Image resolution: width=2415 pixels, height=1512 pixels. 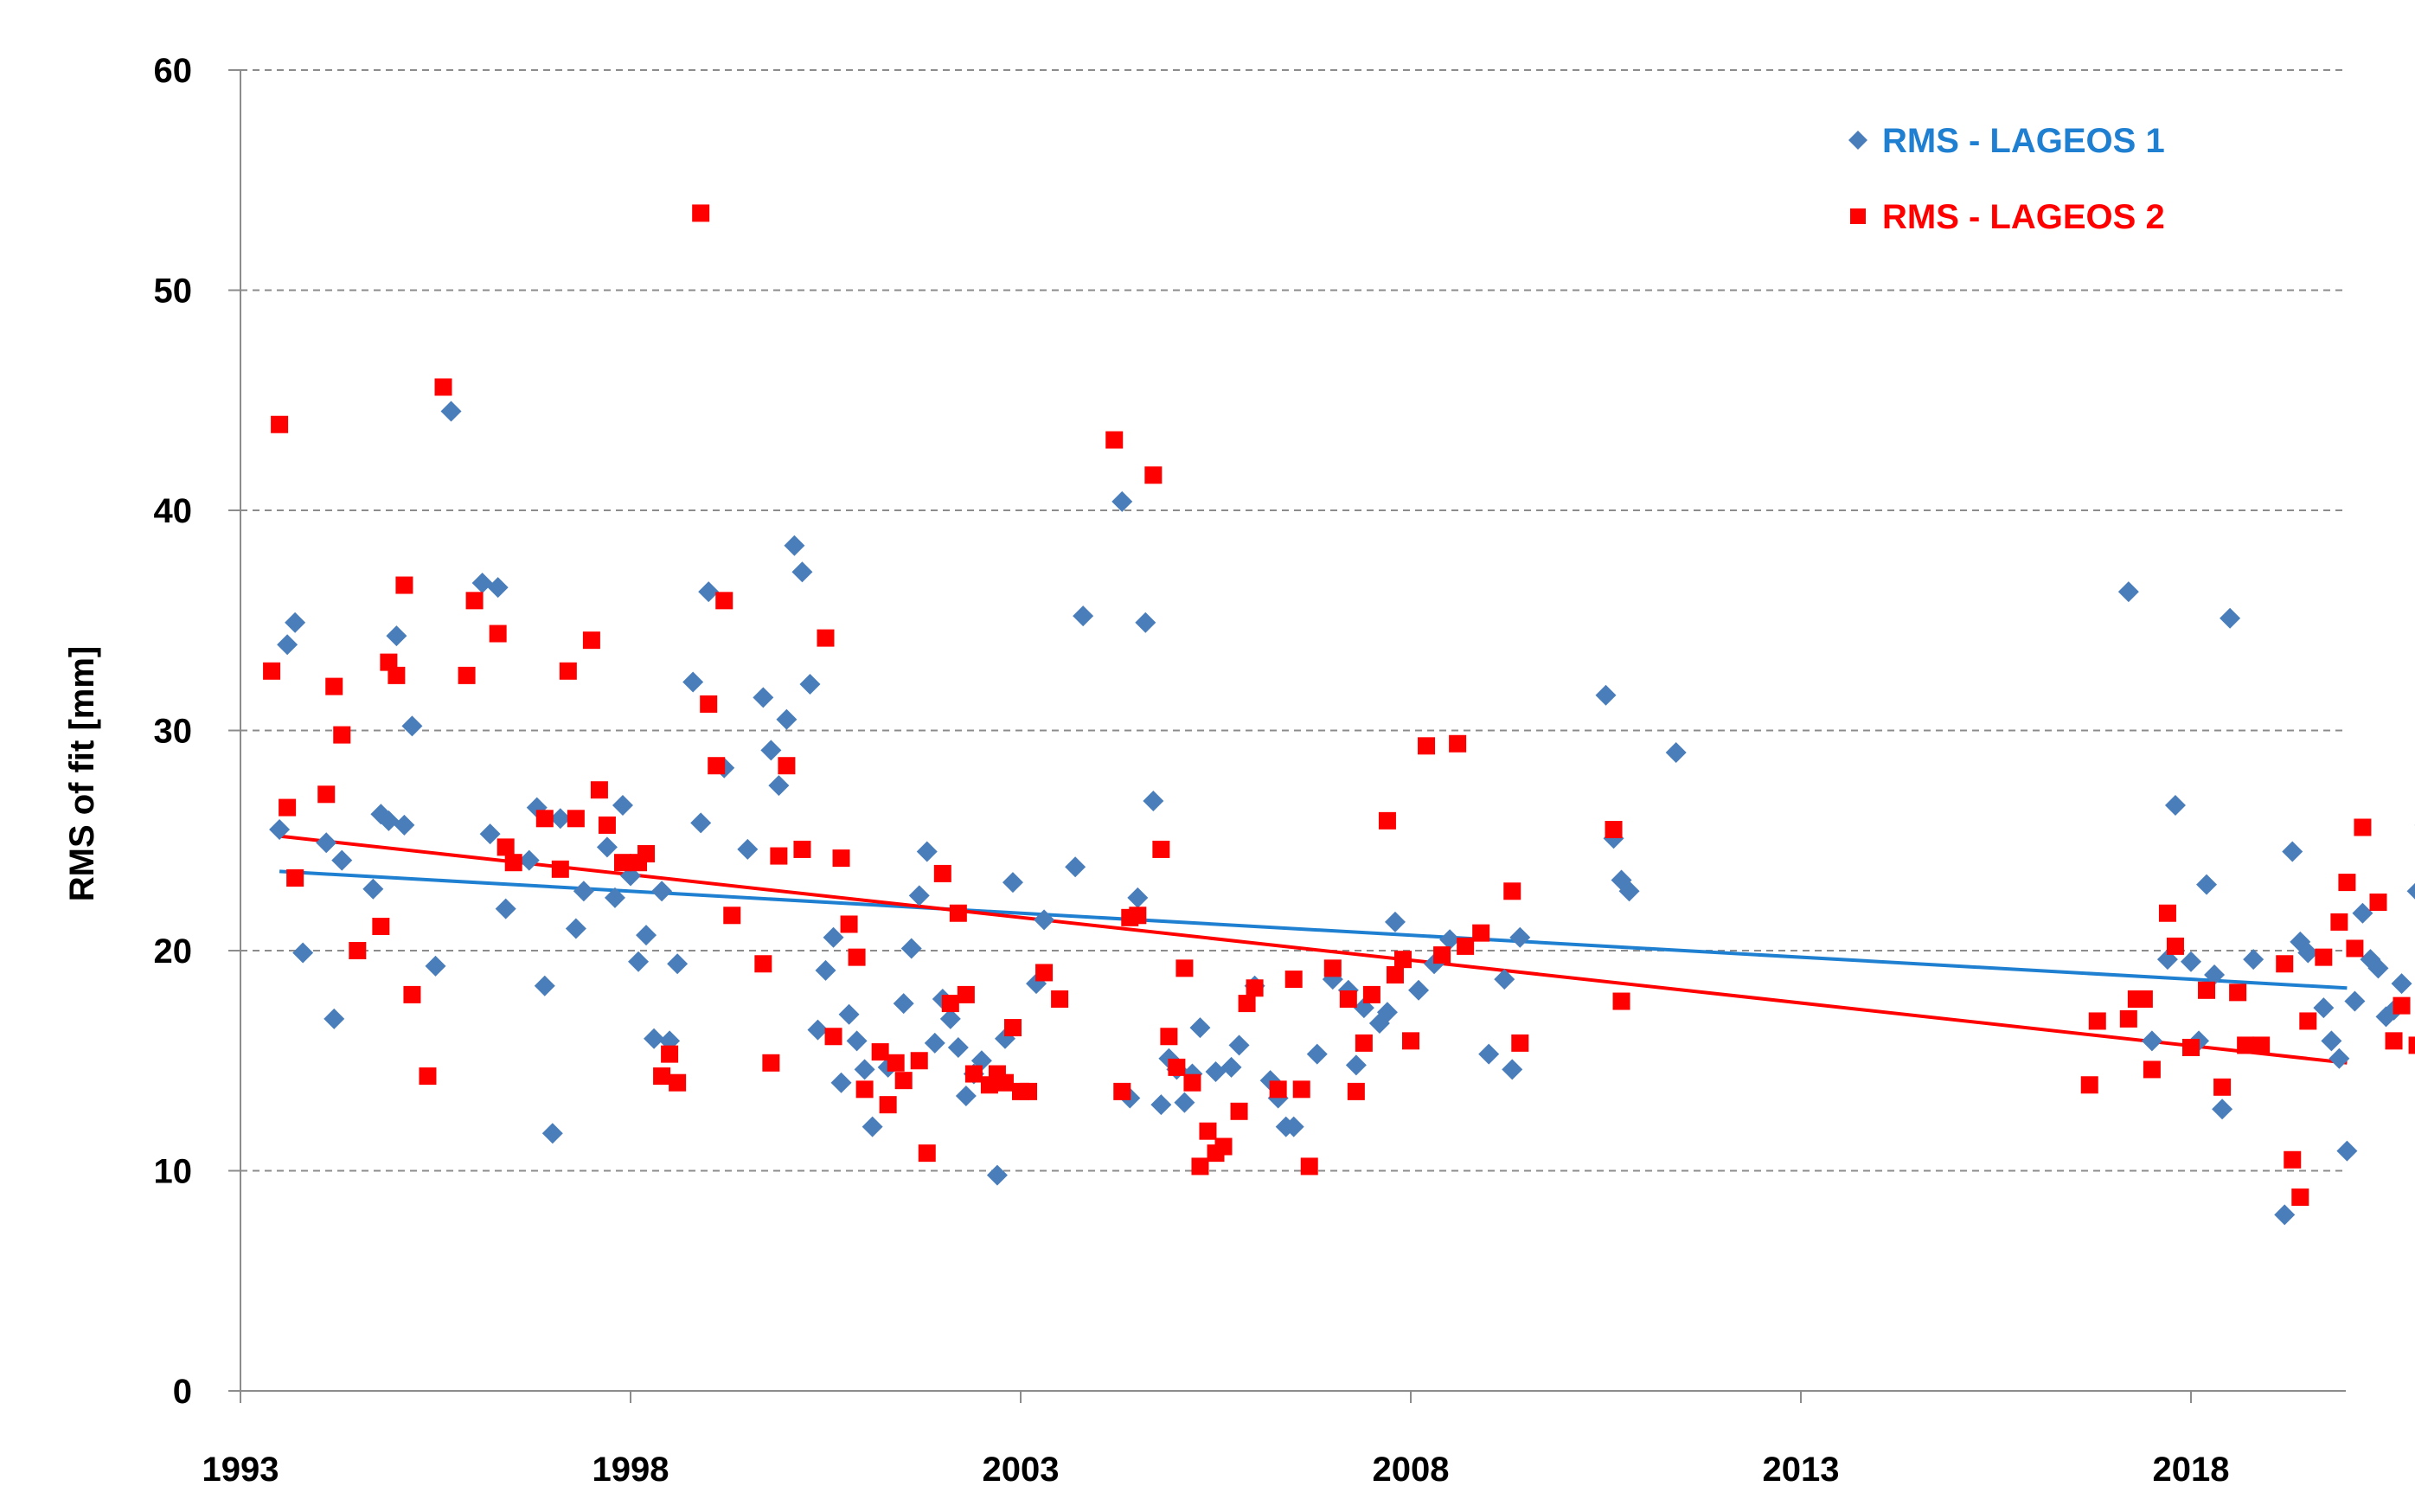 I want to click on y-tick-label: 50, so click(x=173, y=291).